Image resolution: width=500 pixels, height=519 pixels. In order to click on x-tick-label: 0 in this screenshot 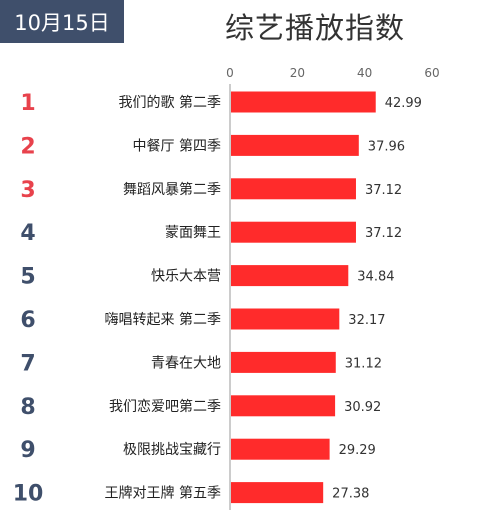, I will do `click(230, 73)`.